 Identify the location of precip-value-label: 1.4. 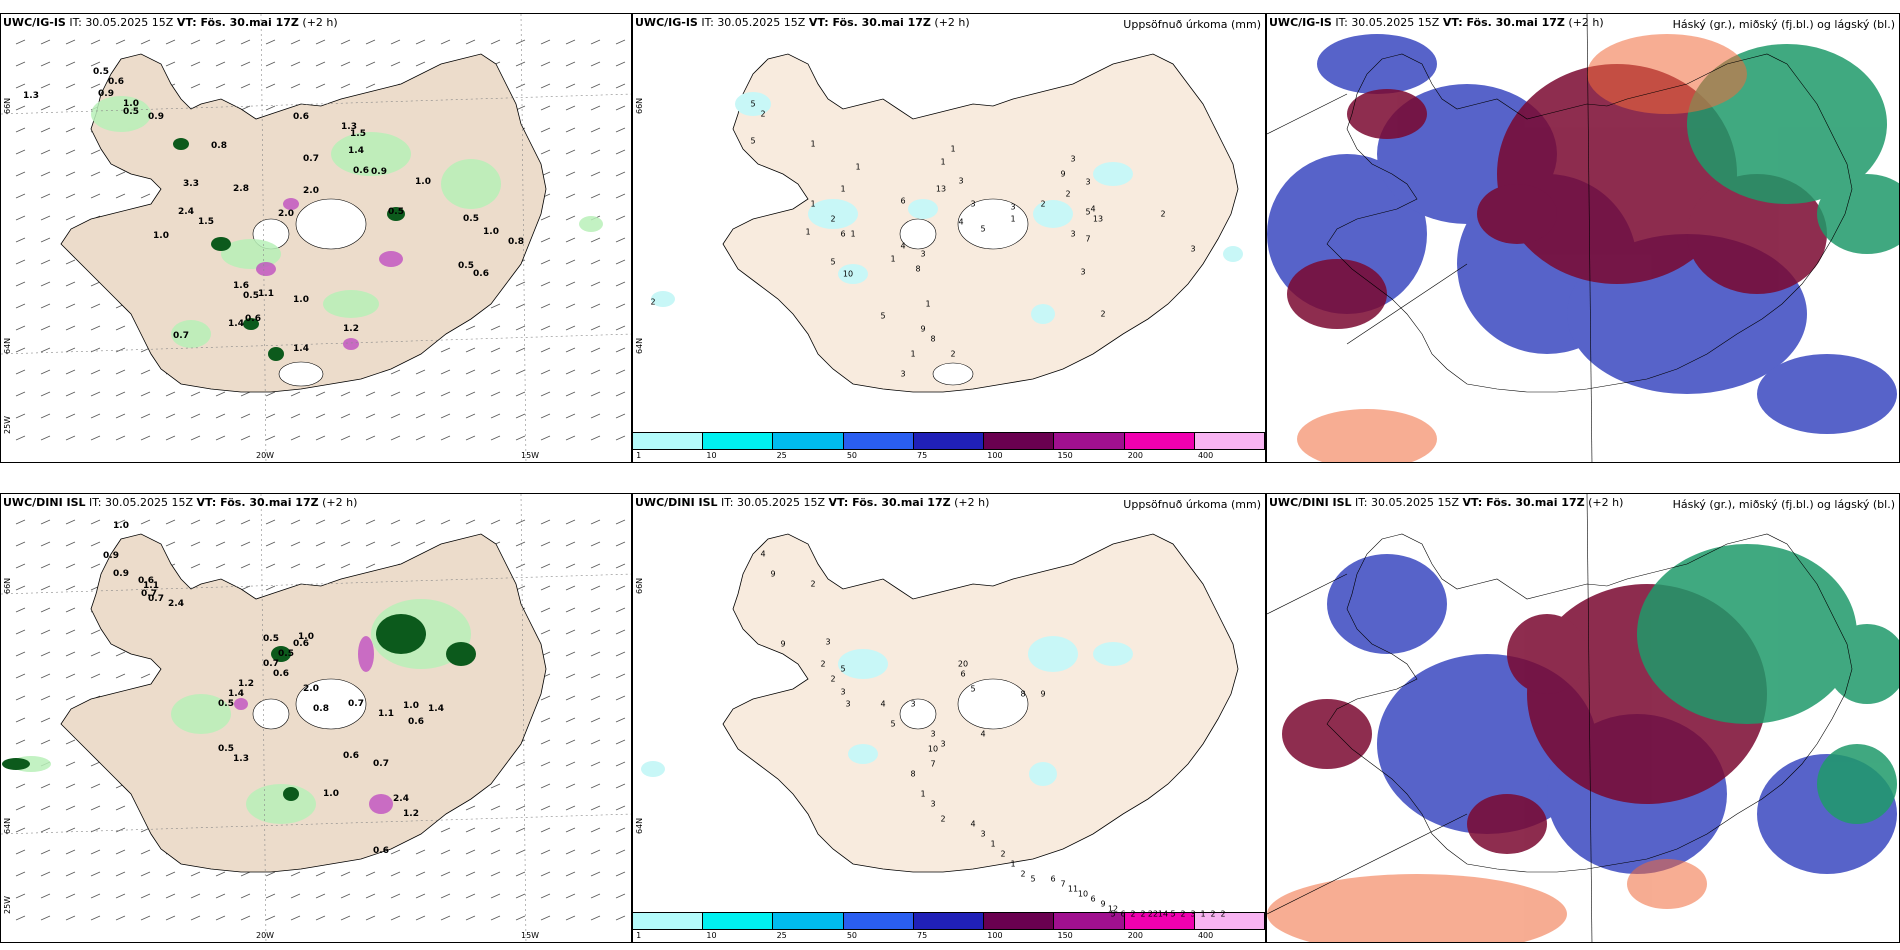
(236, 324).